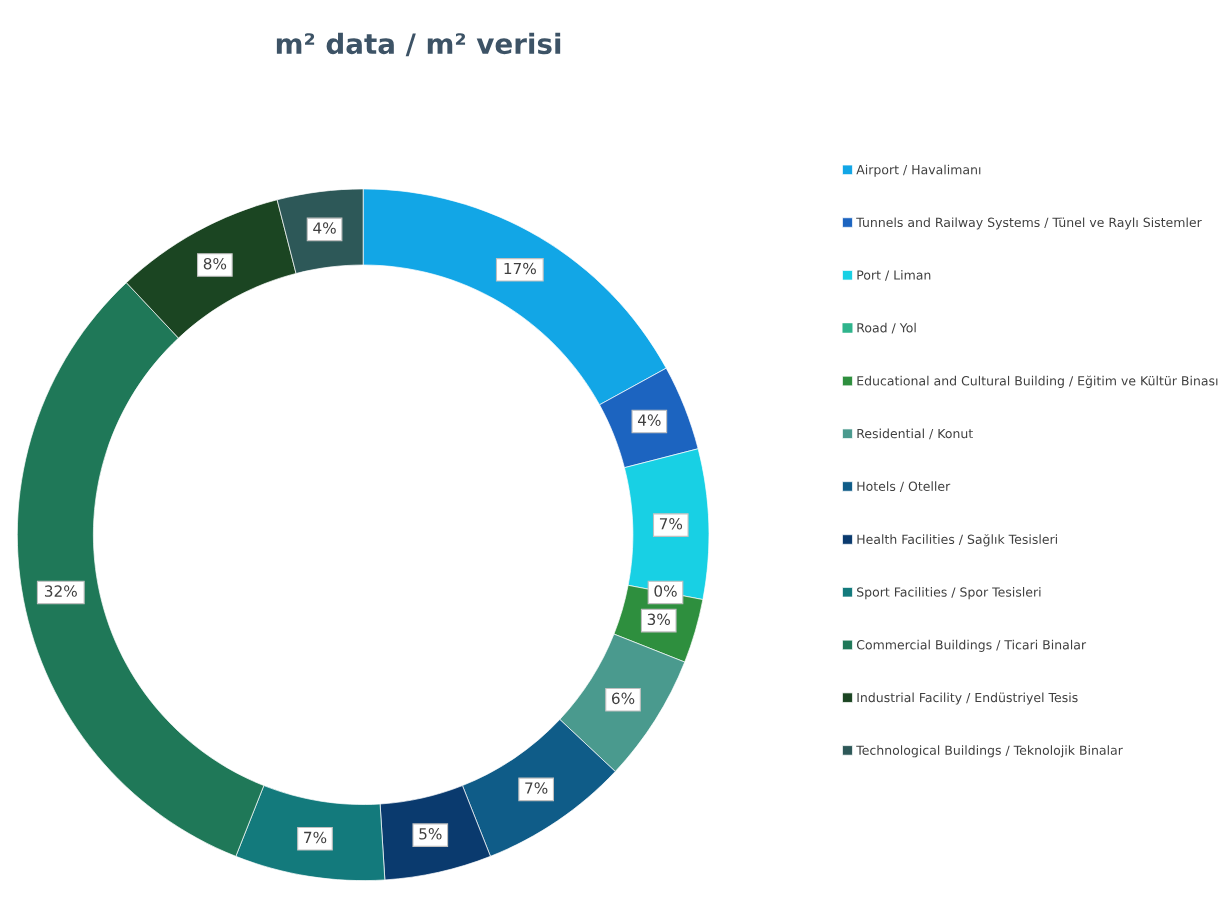  I want to click on data-label: 5%, so click(430, 834).